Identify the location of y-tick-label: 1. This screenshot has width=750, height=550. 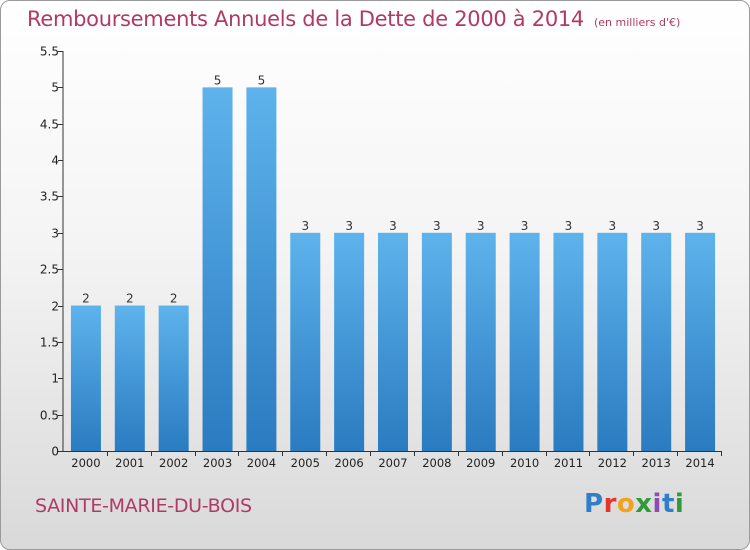
(55, 379).